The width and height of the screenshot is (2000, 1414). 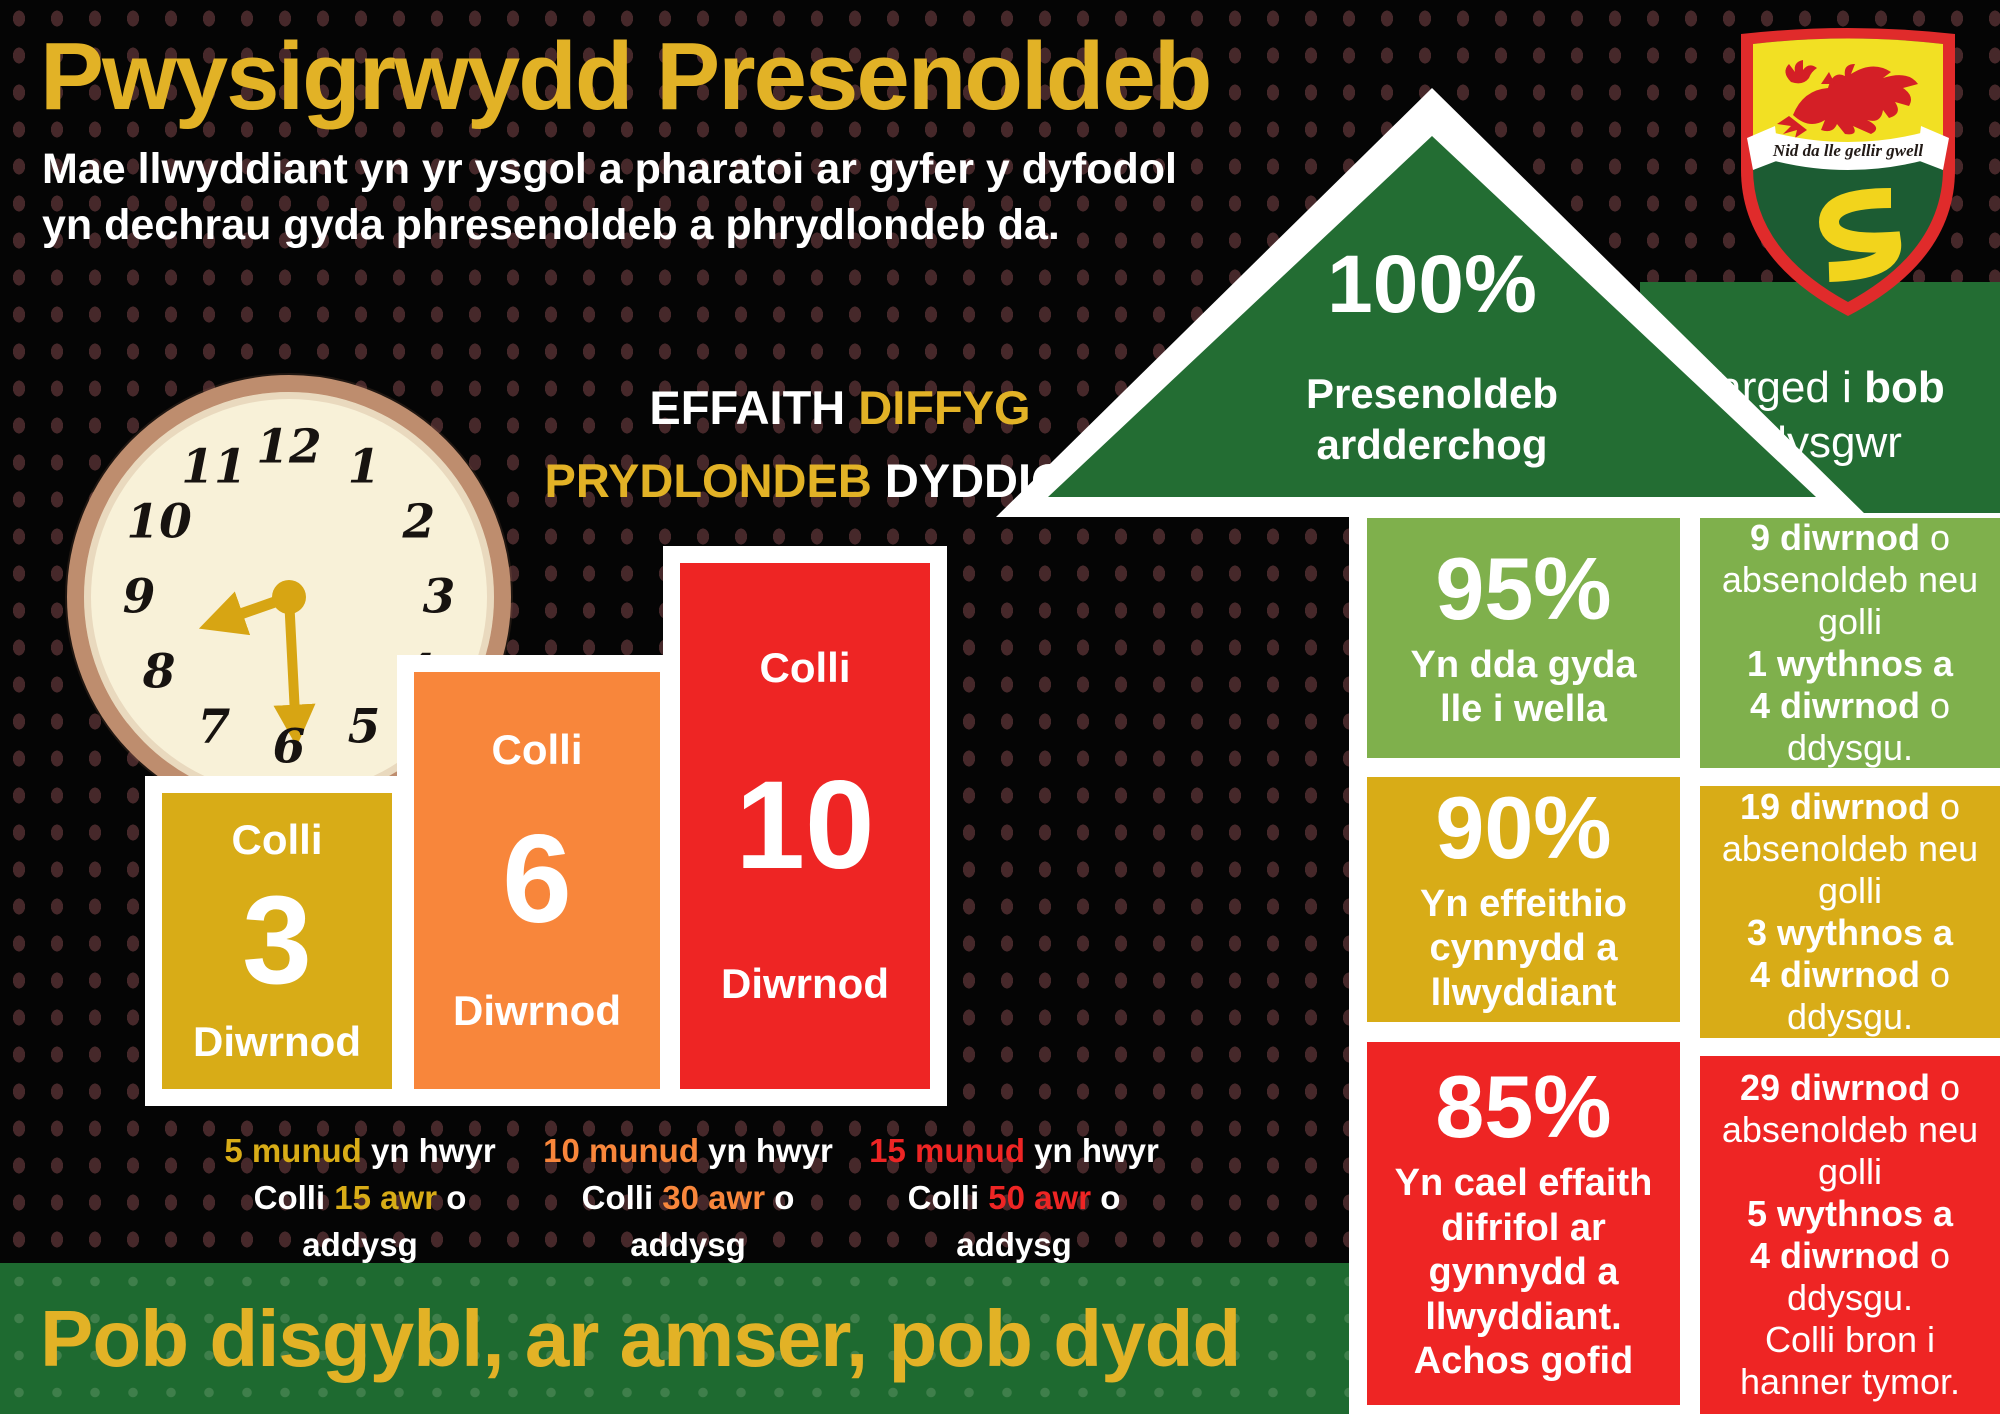 I want to click on pyramid-label-line-1: Presenoldeb, so click(x=1432, y=393).